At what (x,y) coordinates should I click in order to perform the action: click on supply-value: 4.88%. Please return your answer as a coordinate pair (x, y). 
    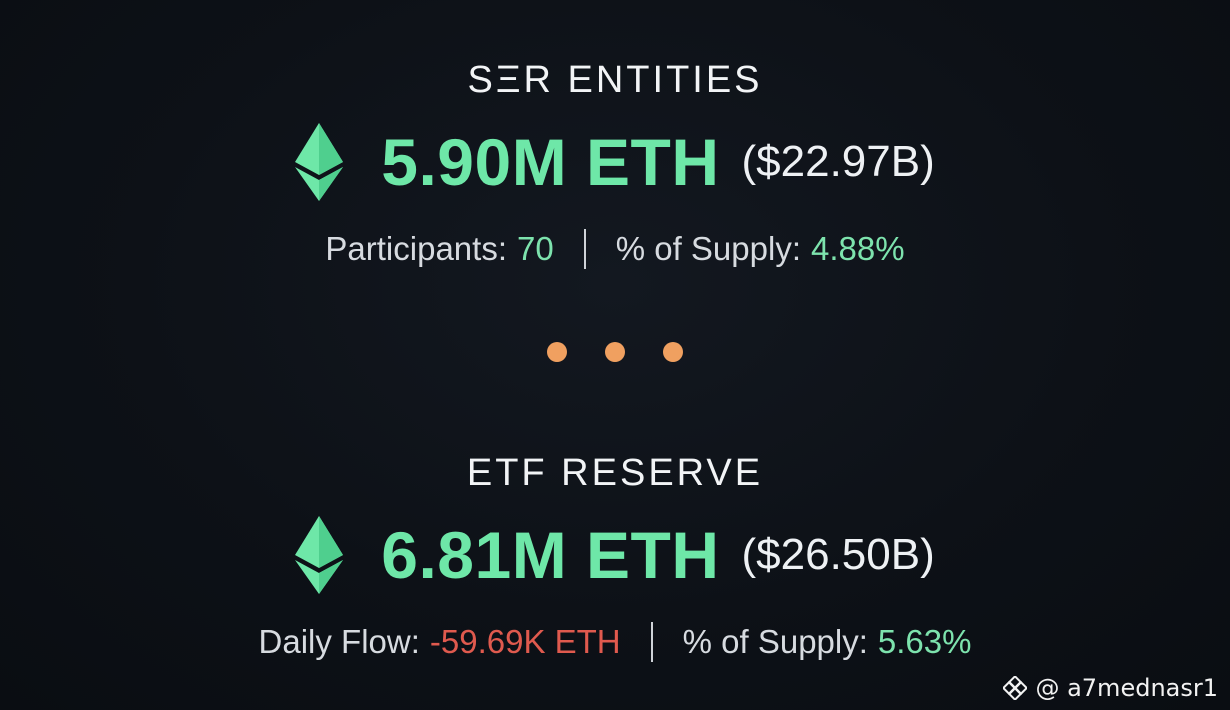
    Looking at the image, I should click on (858, 248).